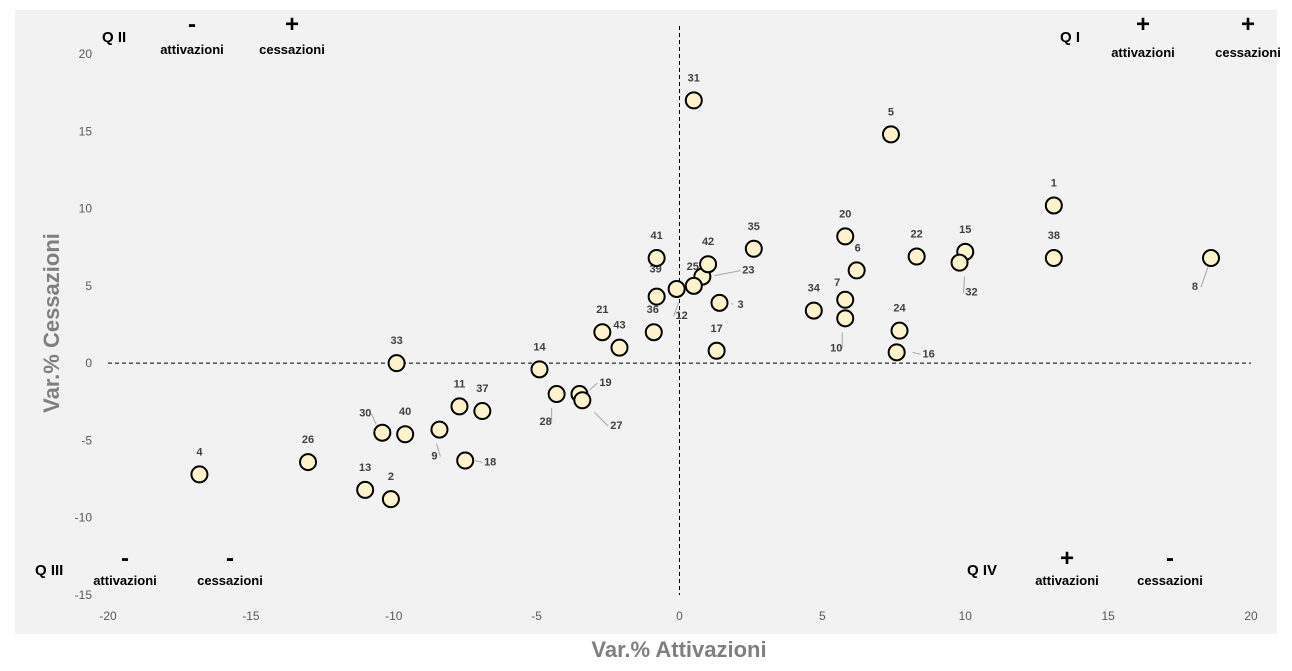 This screenshot has height=671, width=1292. Describe the element at coordinates (536, 616) in the screenshot. I see `x-tick-label: -5` at that location.